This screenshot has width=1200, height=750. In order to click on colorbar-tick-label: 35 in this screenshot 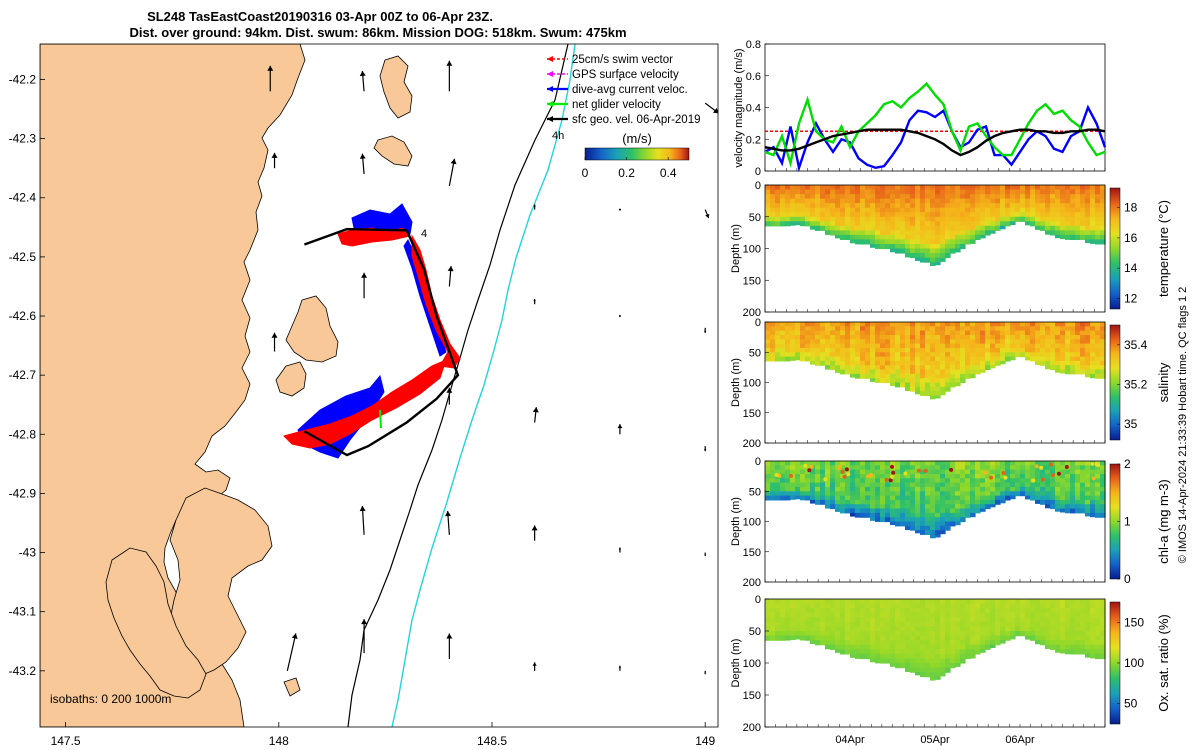, I will do `click(1131, 424)`.